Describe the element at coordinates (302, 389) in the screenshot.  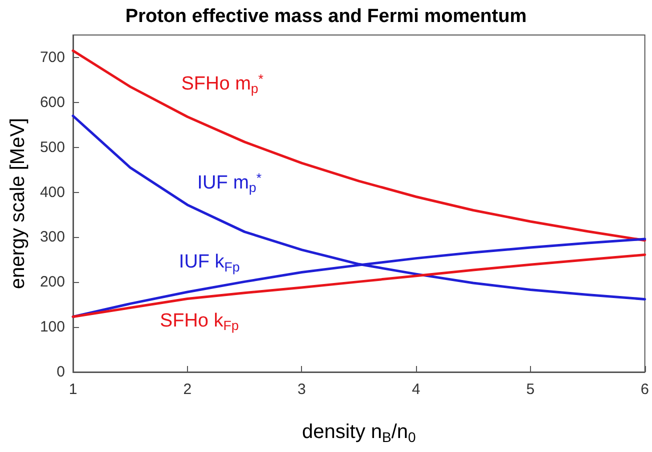
I see `x-tick-label: 3` at that location.